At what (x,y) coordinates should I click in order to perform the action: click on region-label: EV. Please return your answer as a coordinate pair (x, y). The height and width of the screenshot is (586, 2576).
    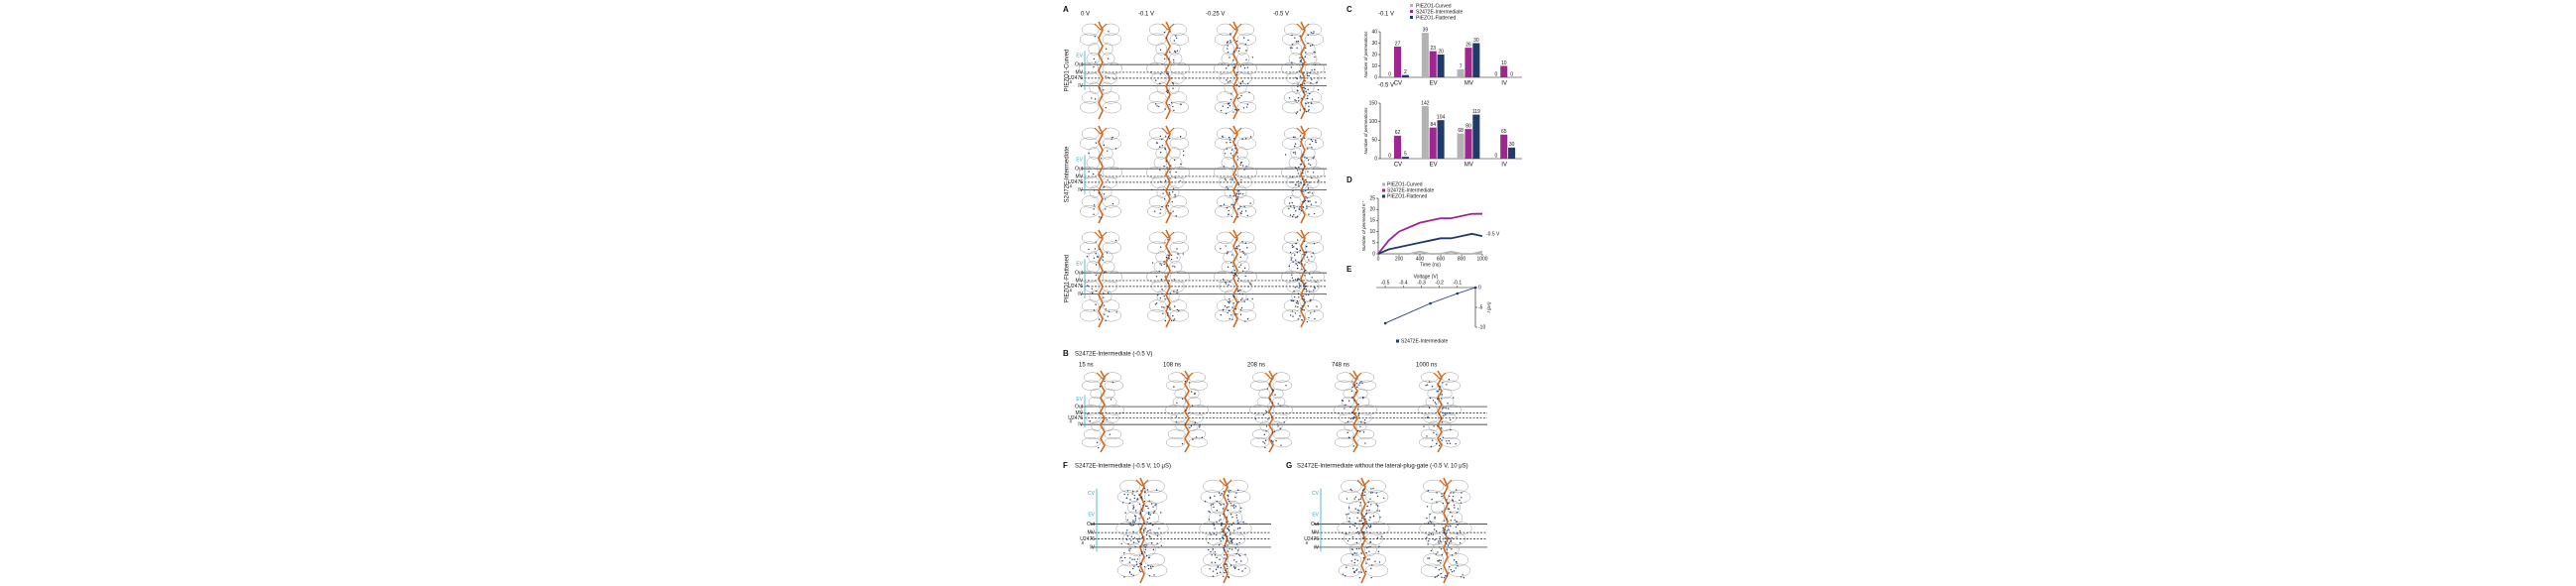
    Looking at the image, I should click on (1080, 400).